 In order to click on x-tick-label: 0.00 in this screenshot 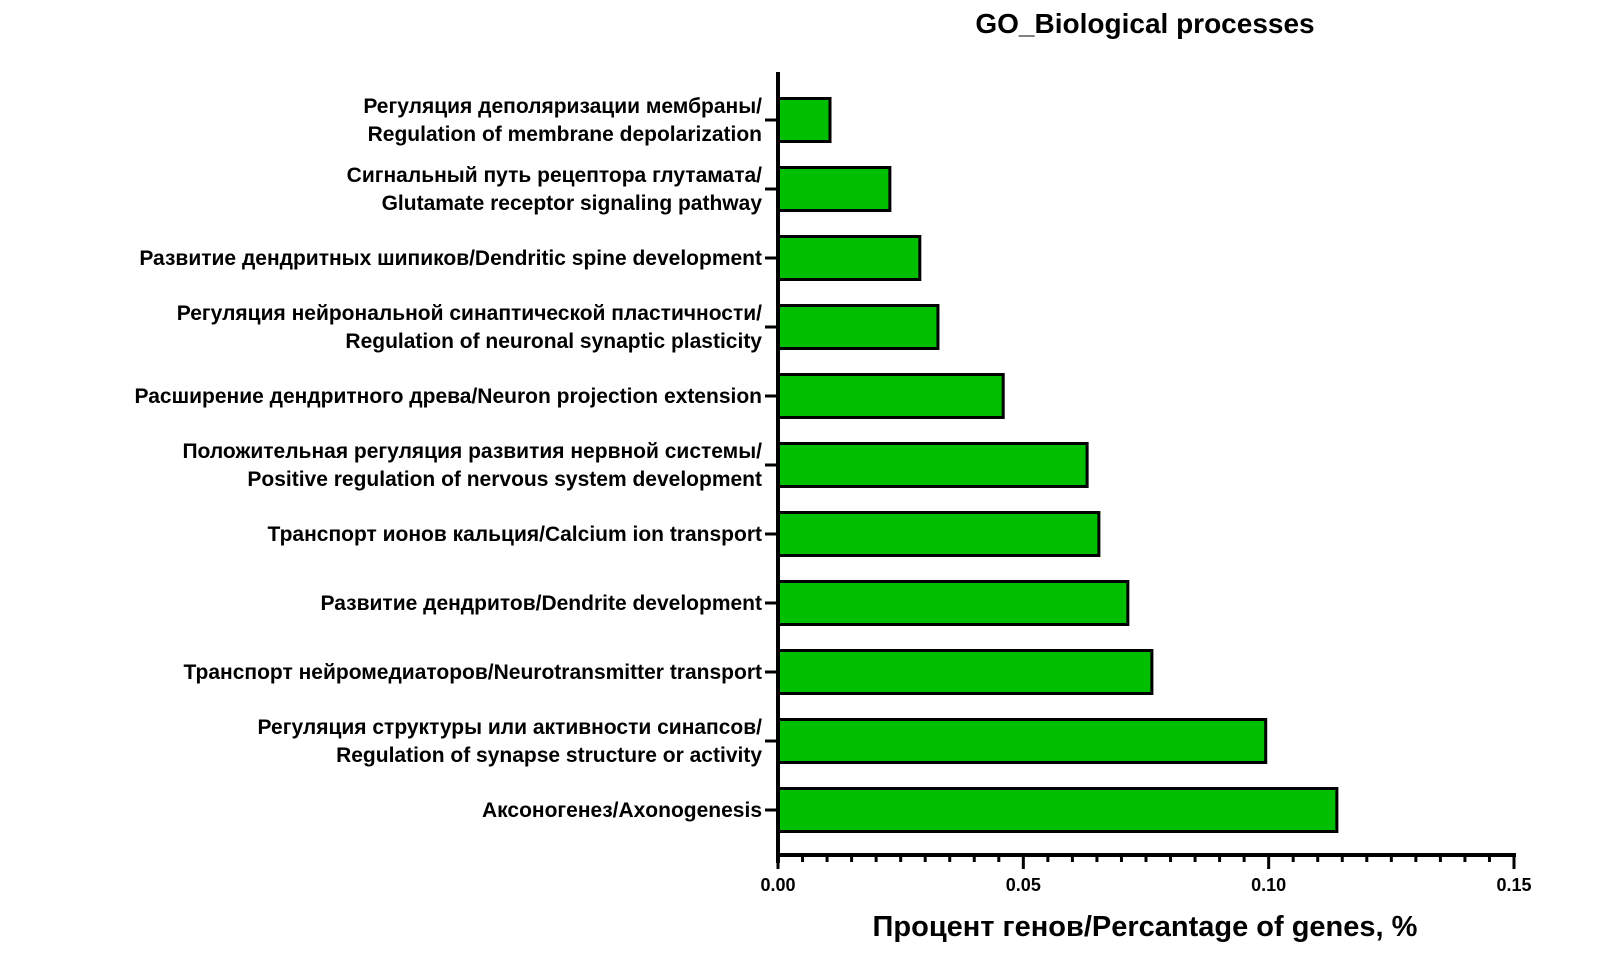, I will do `click(777, 885)`.